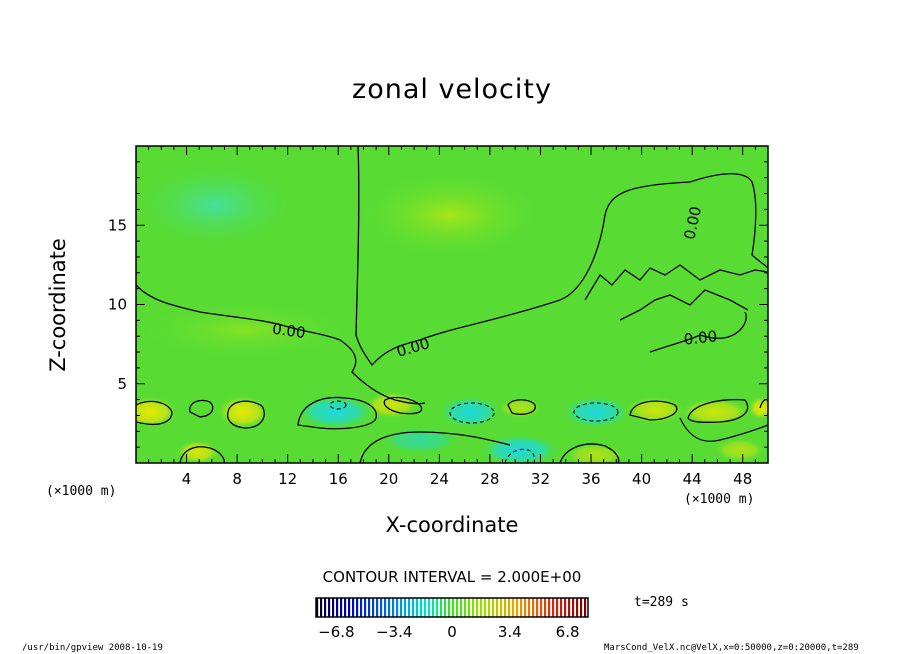 The width and height of the screenshot is (904, 654). Describe the element at coordinates (92, 648) in the screenshot. I see `footer-program-date: /usr/bin/gpview 2008-10-19` at that location.